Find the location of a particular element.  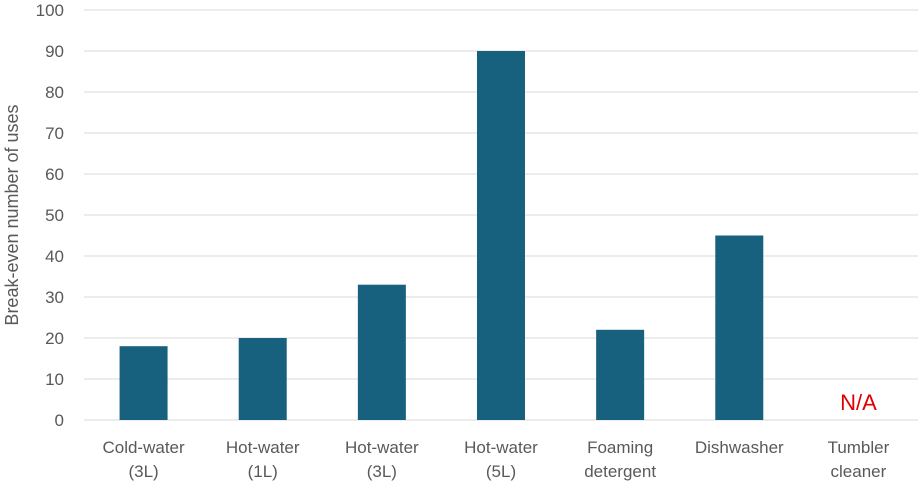

y-tick-label: 0 is located at coordinates (59, 420).